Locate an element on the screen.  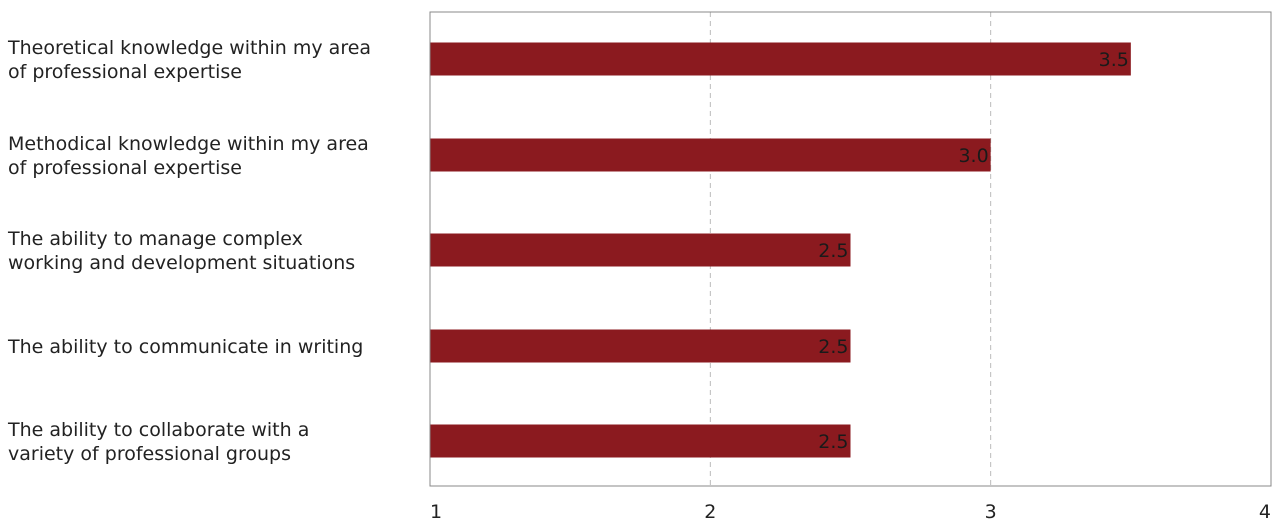
data-label-4: 2.5 is located at coordinates (833, 442).